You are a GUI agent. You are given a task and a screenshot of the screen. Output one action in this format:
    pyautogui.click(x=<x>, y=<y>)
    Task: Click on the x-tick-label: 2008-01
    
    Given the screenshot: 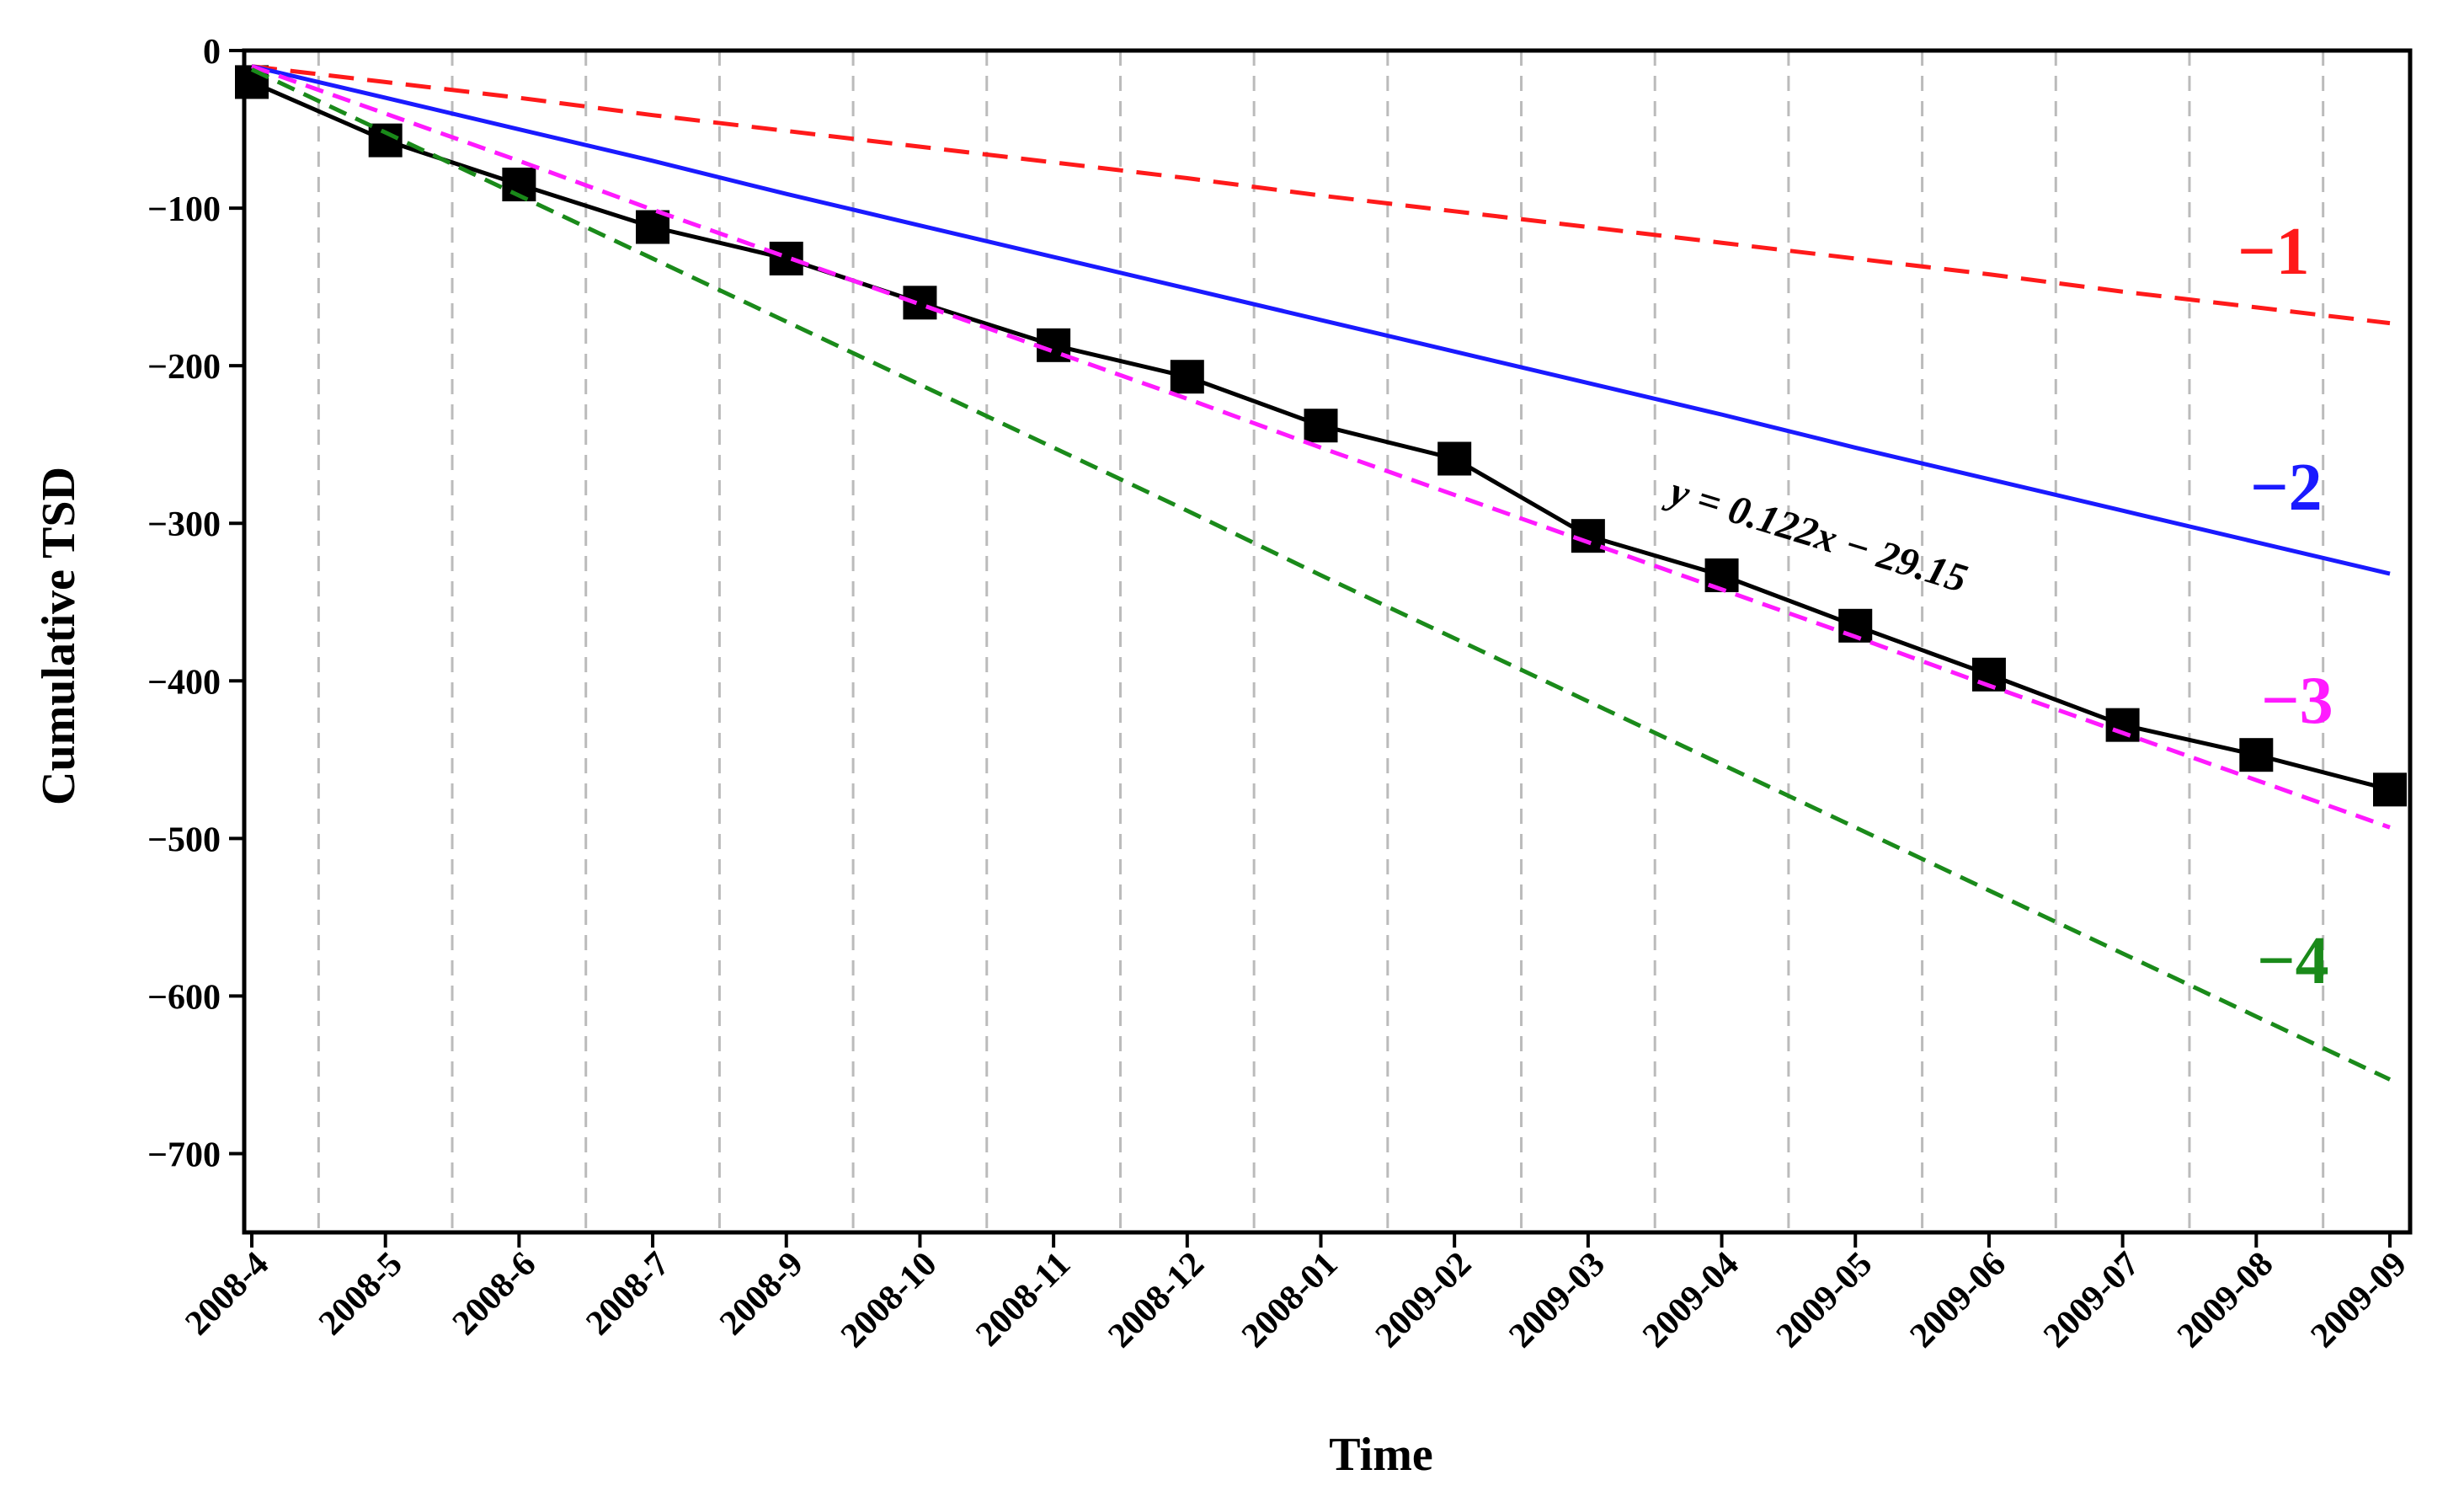 What is the action you would take?
    pyautogui.click(x=1290, y=1301)
    